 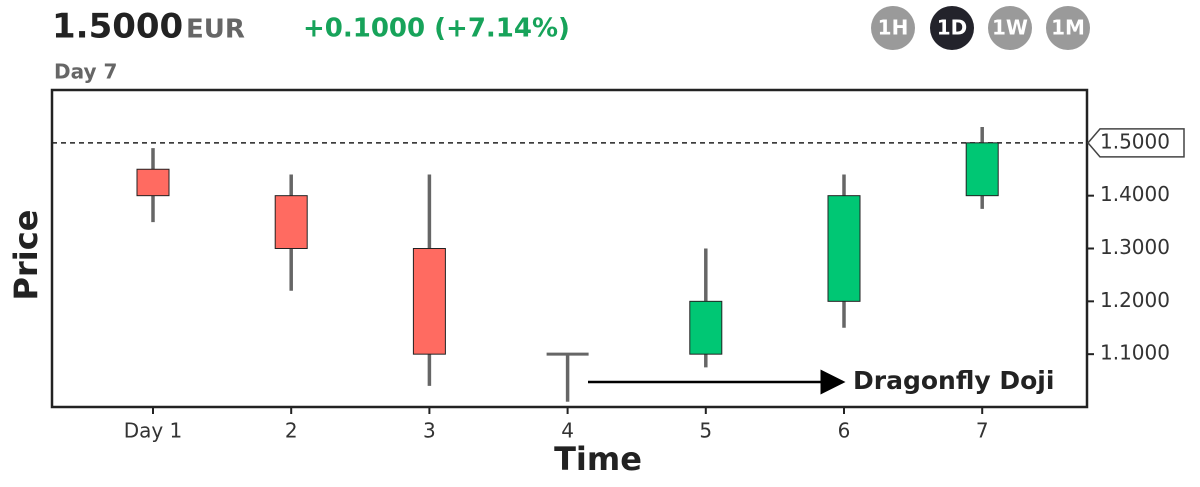 What do you see at coordinates (567, 431) in the screenshot?
I see `x-tick-label: 4` at bounding box center [567, 431].